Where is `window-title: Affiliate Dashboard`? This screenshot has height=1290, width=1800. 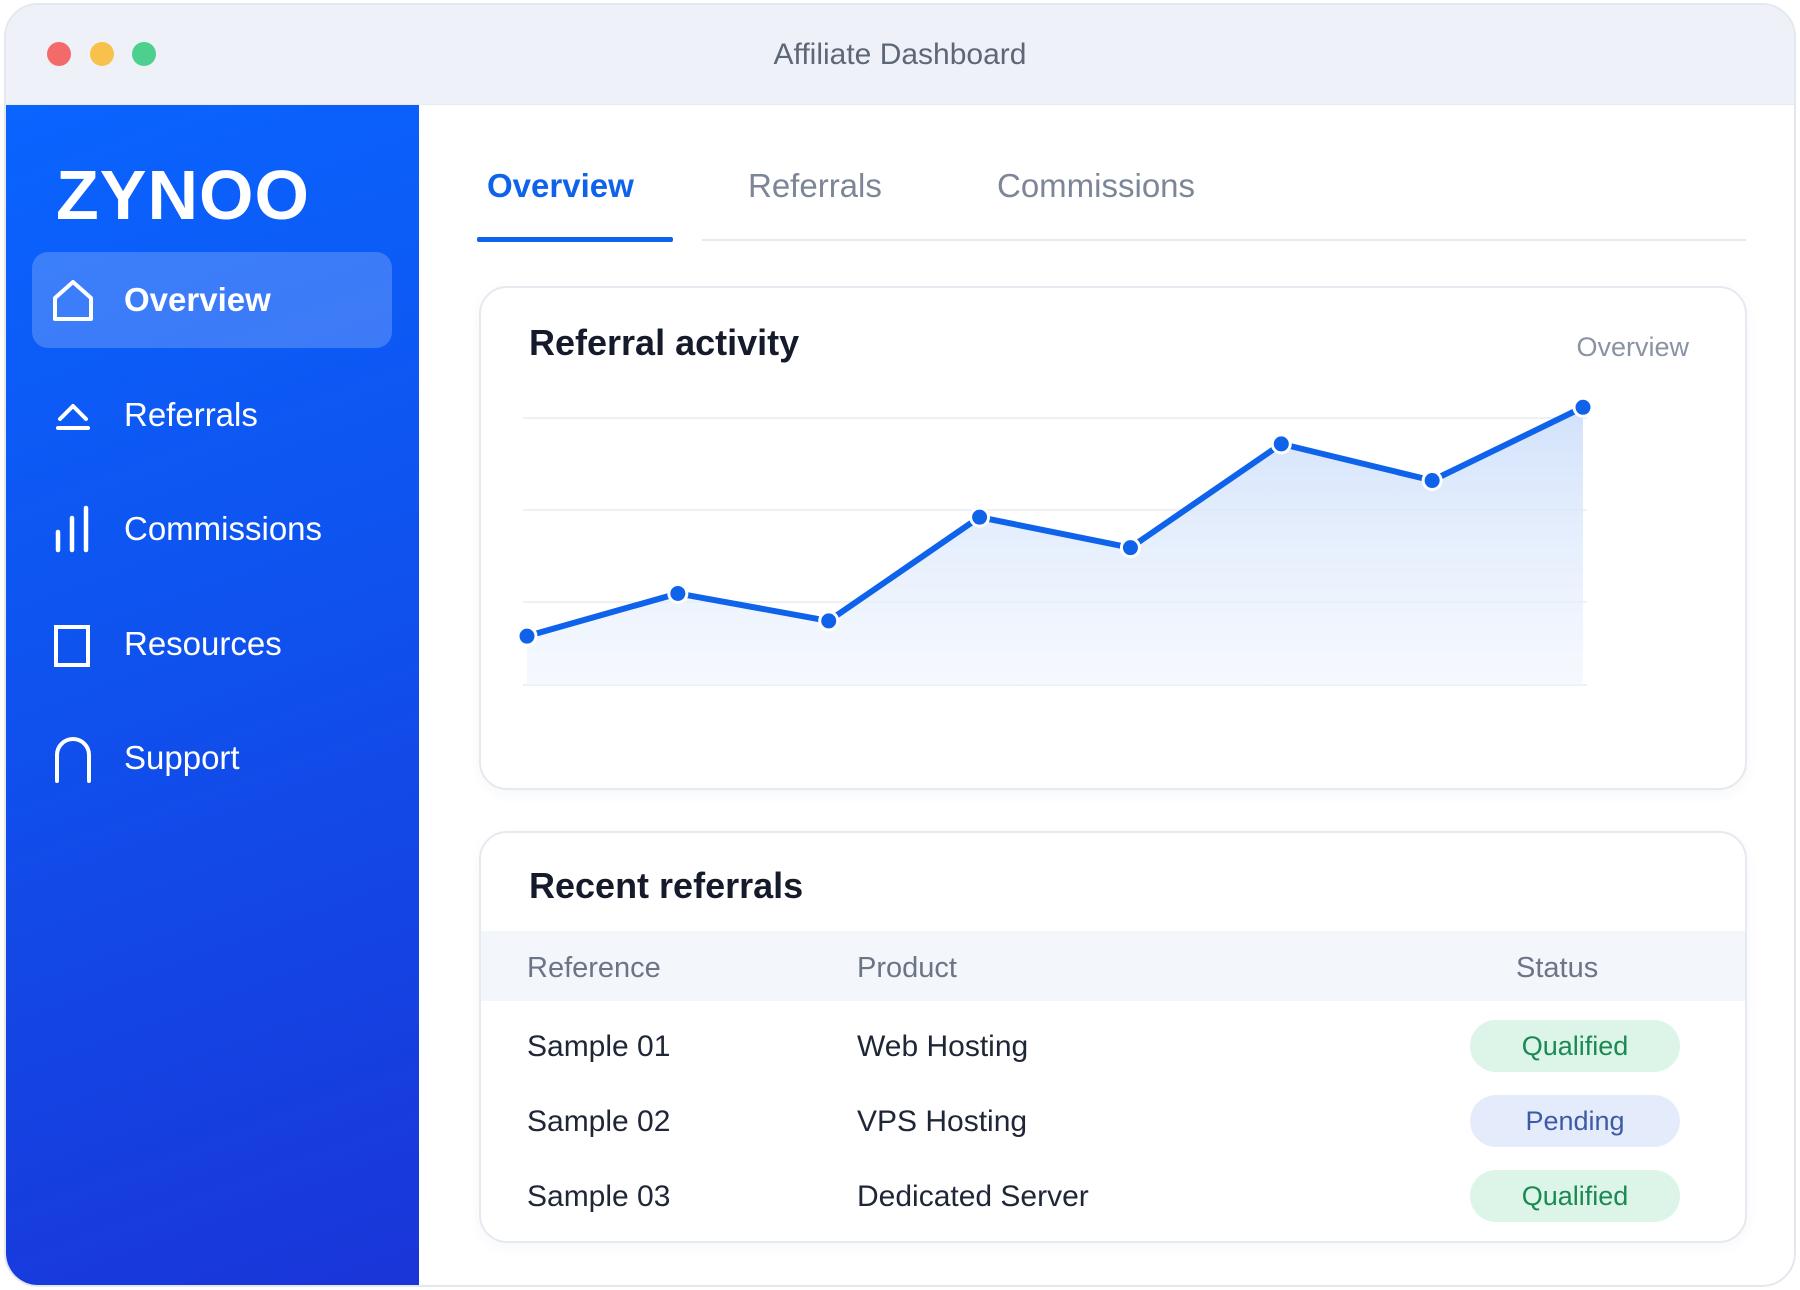
window-title: Affiliate Dashboard is located at coordinates (900, 54).